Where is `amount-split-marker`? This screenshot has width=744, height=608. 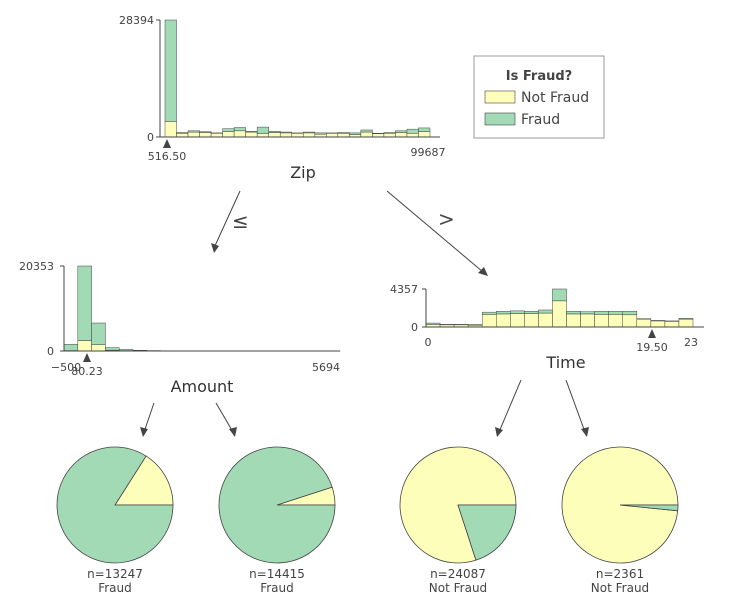
amount-split-marker is located at coordinates (87, 357).